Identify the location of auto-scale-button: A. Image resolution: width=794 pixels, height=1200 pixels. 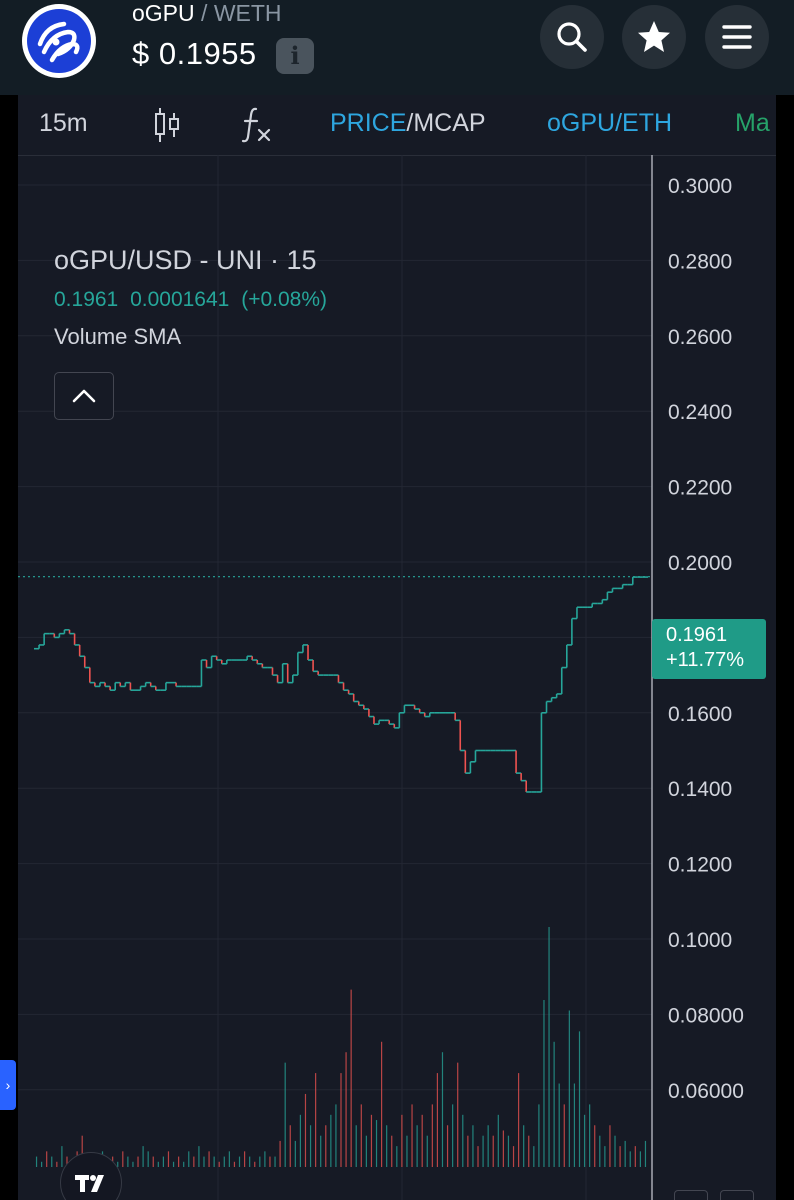
(691, 1195).